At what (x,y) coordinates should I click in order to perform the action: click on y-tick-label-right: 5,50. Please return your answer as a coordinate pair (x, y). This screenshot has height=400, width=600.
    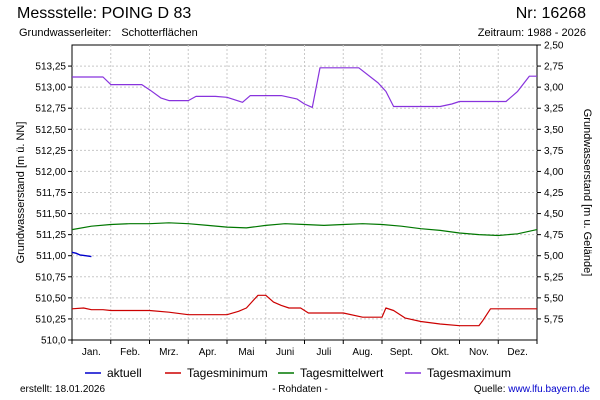
    Looking at the image, I should click on (554, 298).